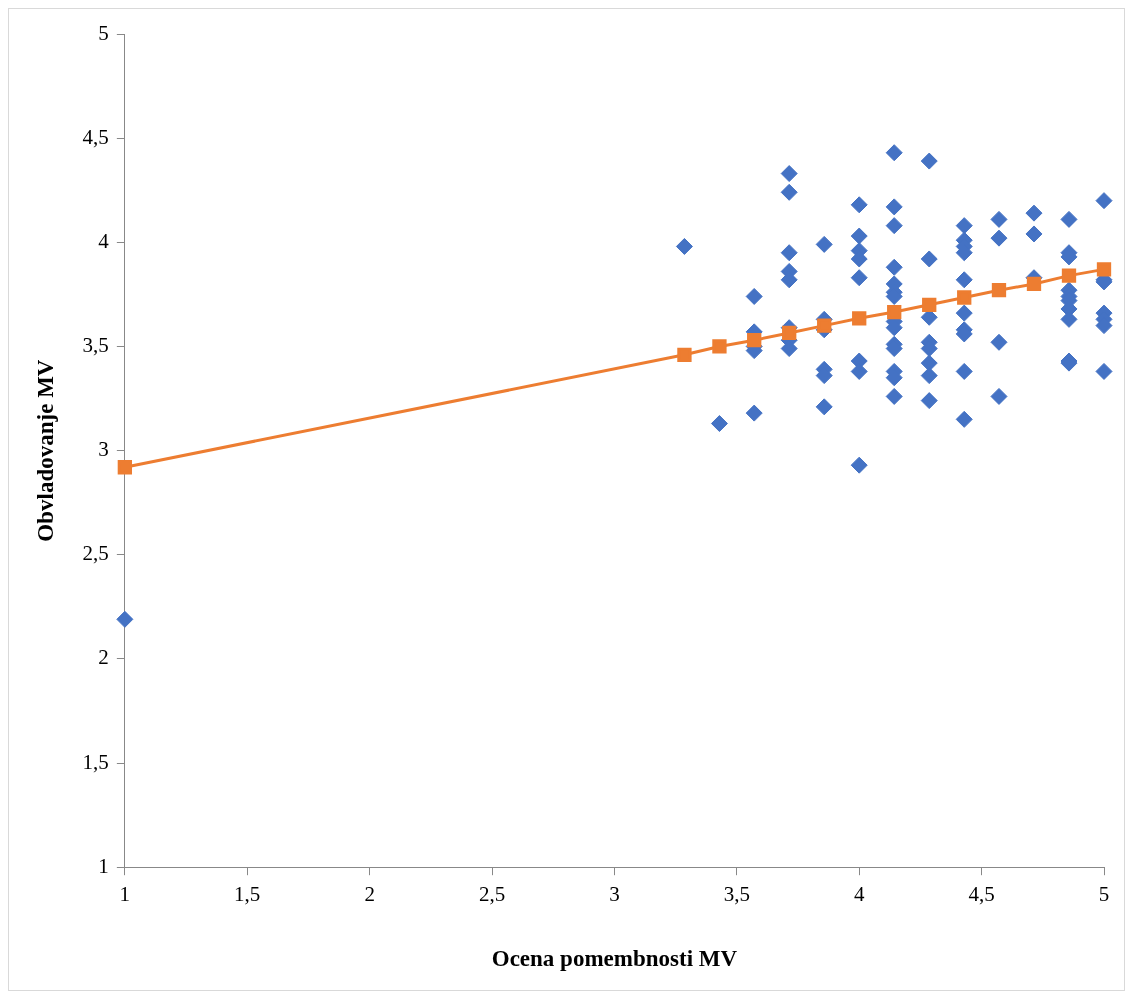  What do you see at coordinates (981, 894) in the screenshot?
I see `x-tick-label: 4,5` at bounding box center [981, 894].